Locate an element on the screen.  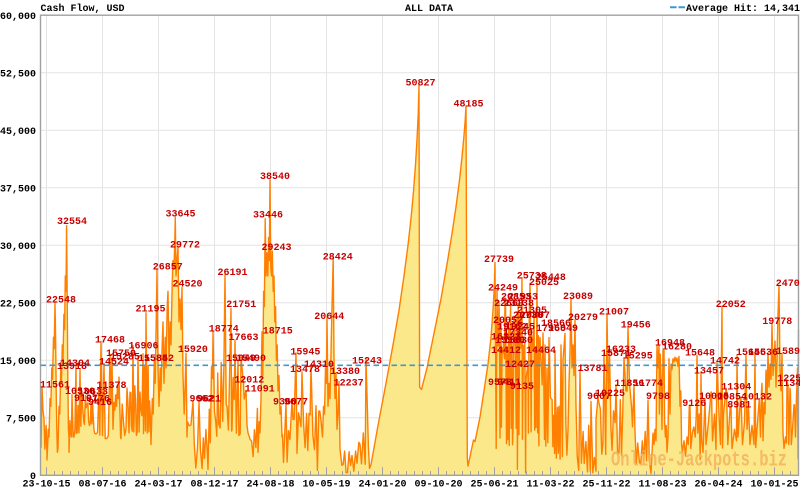
svg-text: 26191 is located at coordinates (233, 273).